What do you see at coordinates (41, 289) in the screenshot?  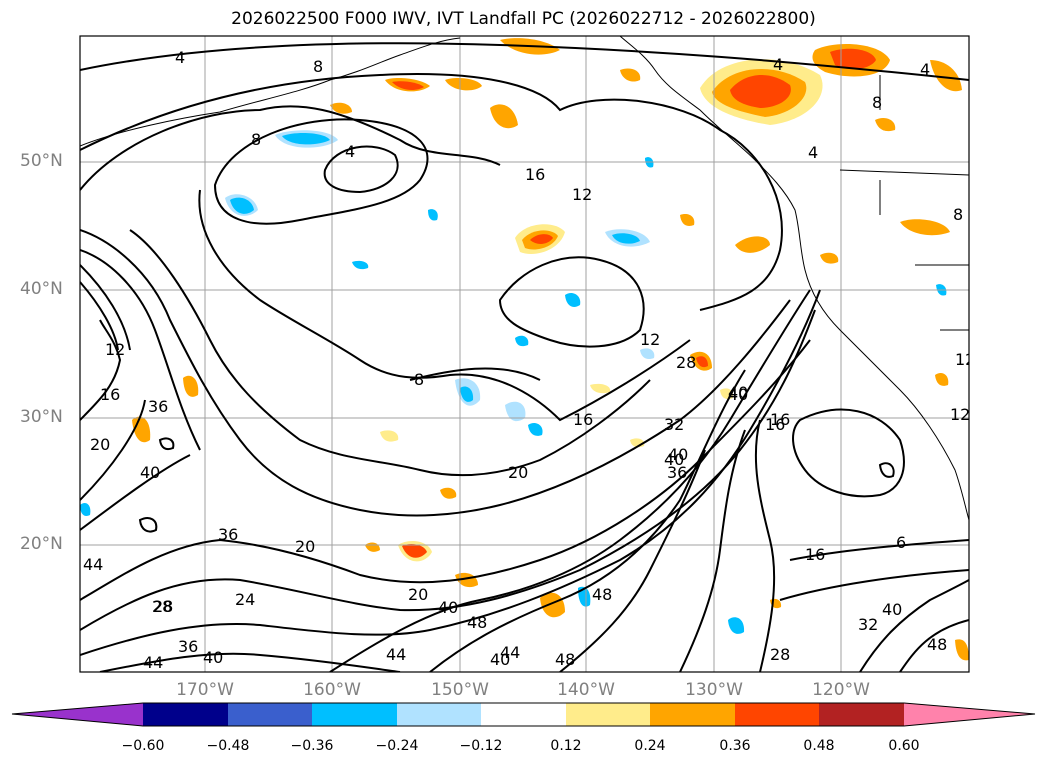 I see `lat-label-40n: 40°N` at bounding box center [41, 289].